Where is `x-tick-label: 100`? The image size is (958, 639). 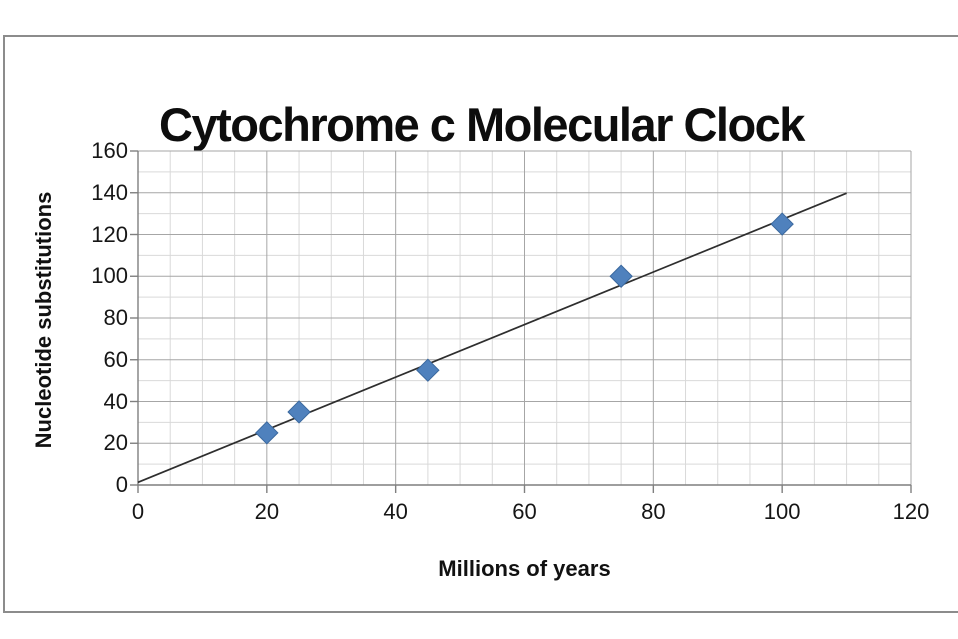 x-tick-label: 100 is located at coordinates (782, 511).